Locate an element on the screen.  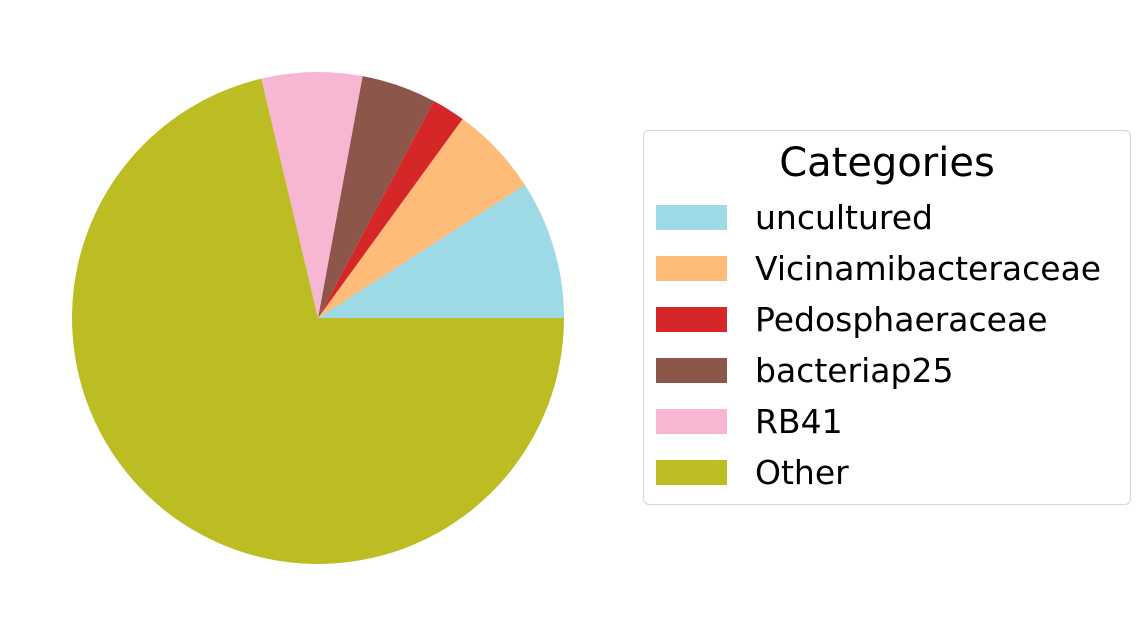
legend-entry: bacteriap25 is located at coordinates (878, 370).